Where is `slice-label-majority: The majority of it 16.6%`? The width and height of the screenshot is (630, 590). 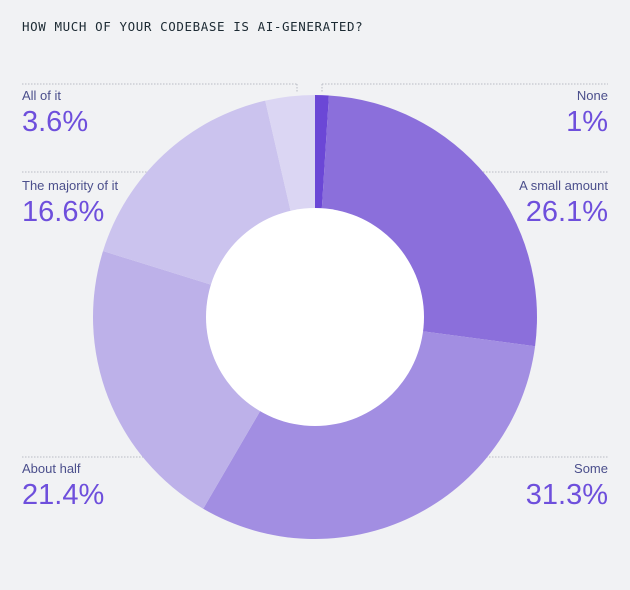
slice-label-majority: The majority of it 16.6% is located at coordinates (70, 203).